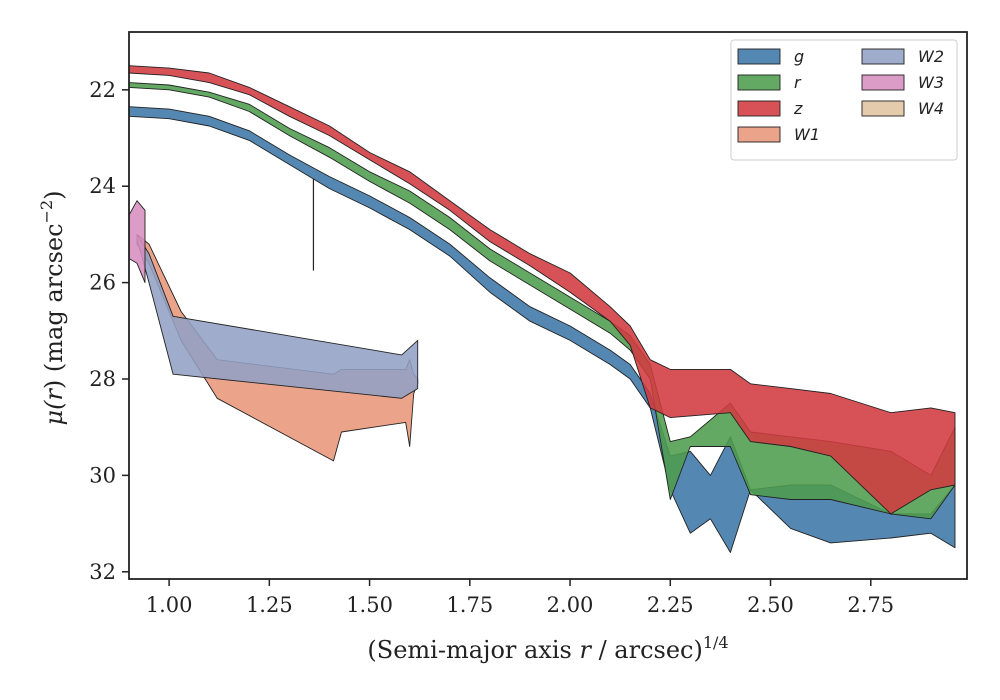 This screenshot has height=700, width=1000. What do you see at coordinates (102, 186) in the screenshot?
I see `y-tick-label: 24` at bounding box center [102, 186].